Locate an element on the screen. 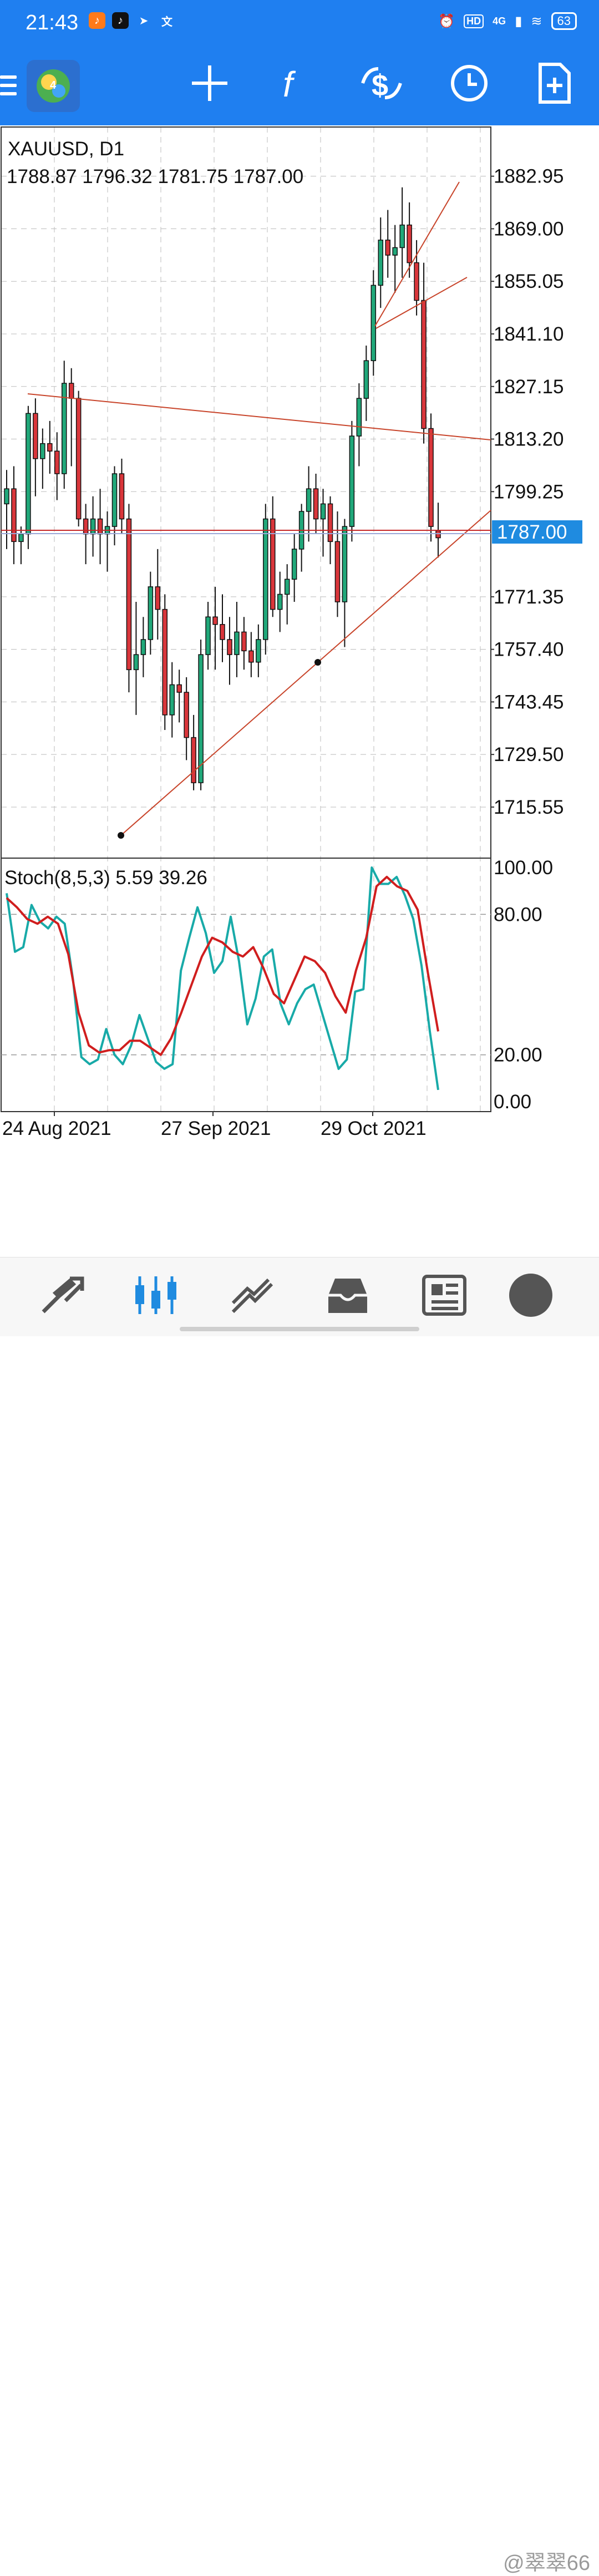  app-notification-icon: ♪ is located at coordinates (97, 20).